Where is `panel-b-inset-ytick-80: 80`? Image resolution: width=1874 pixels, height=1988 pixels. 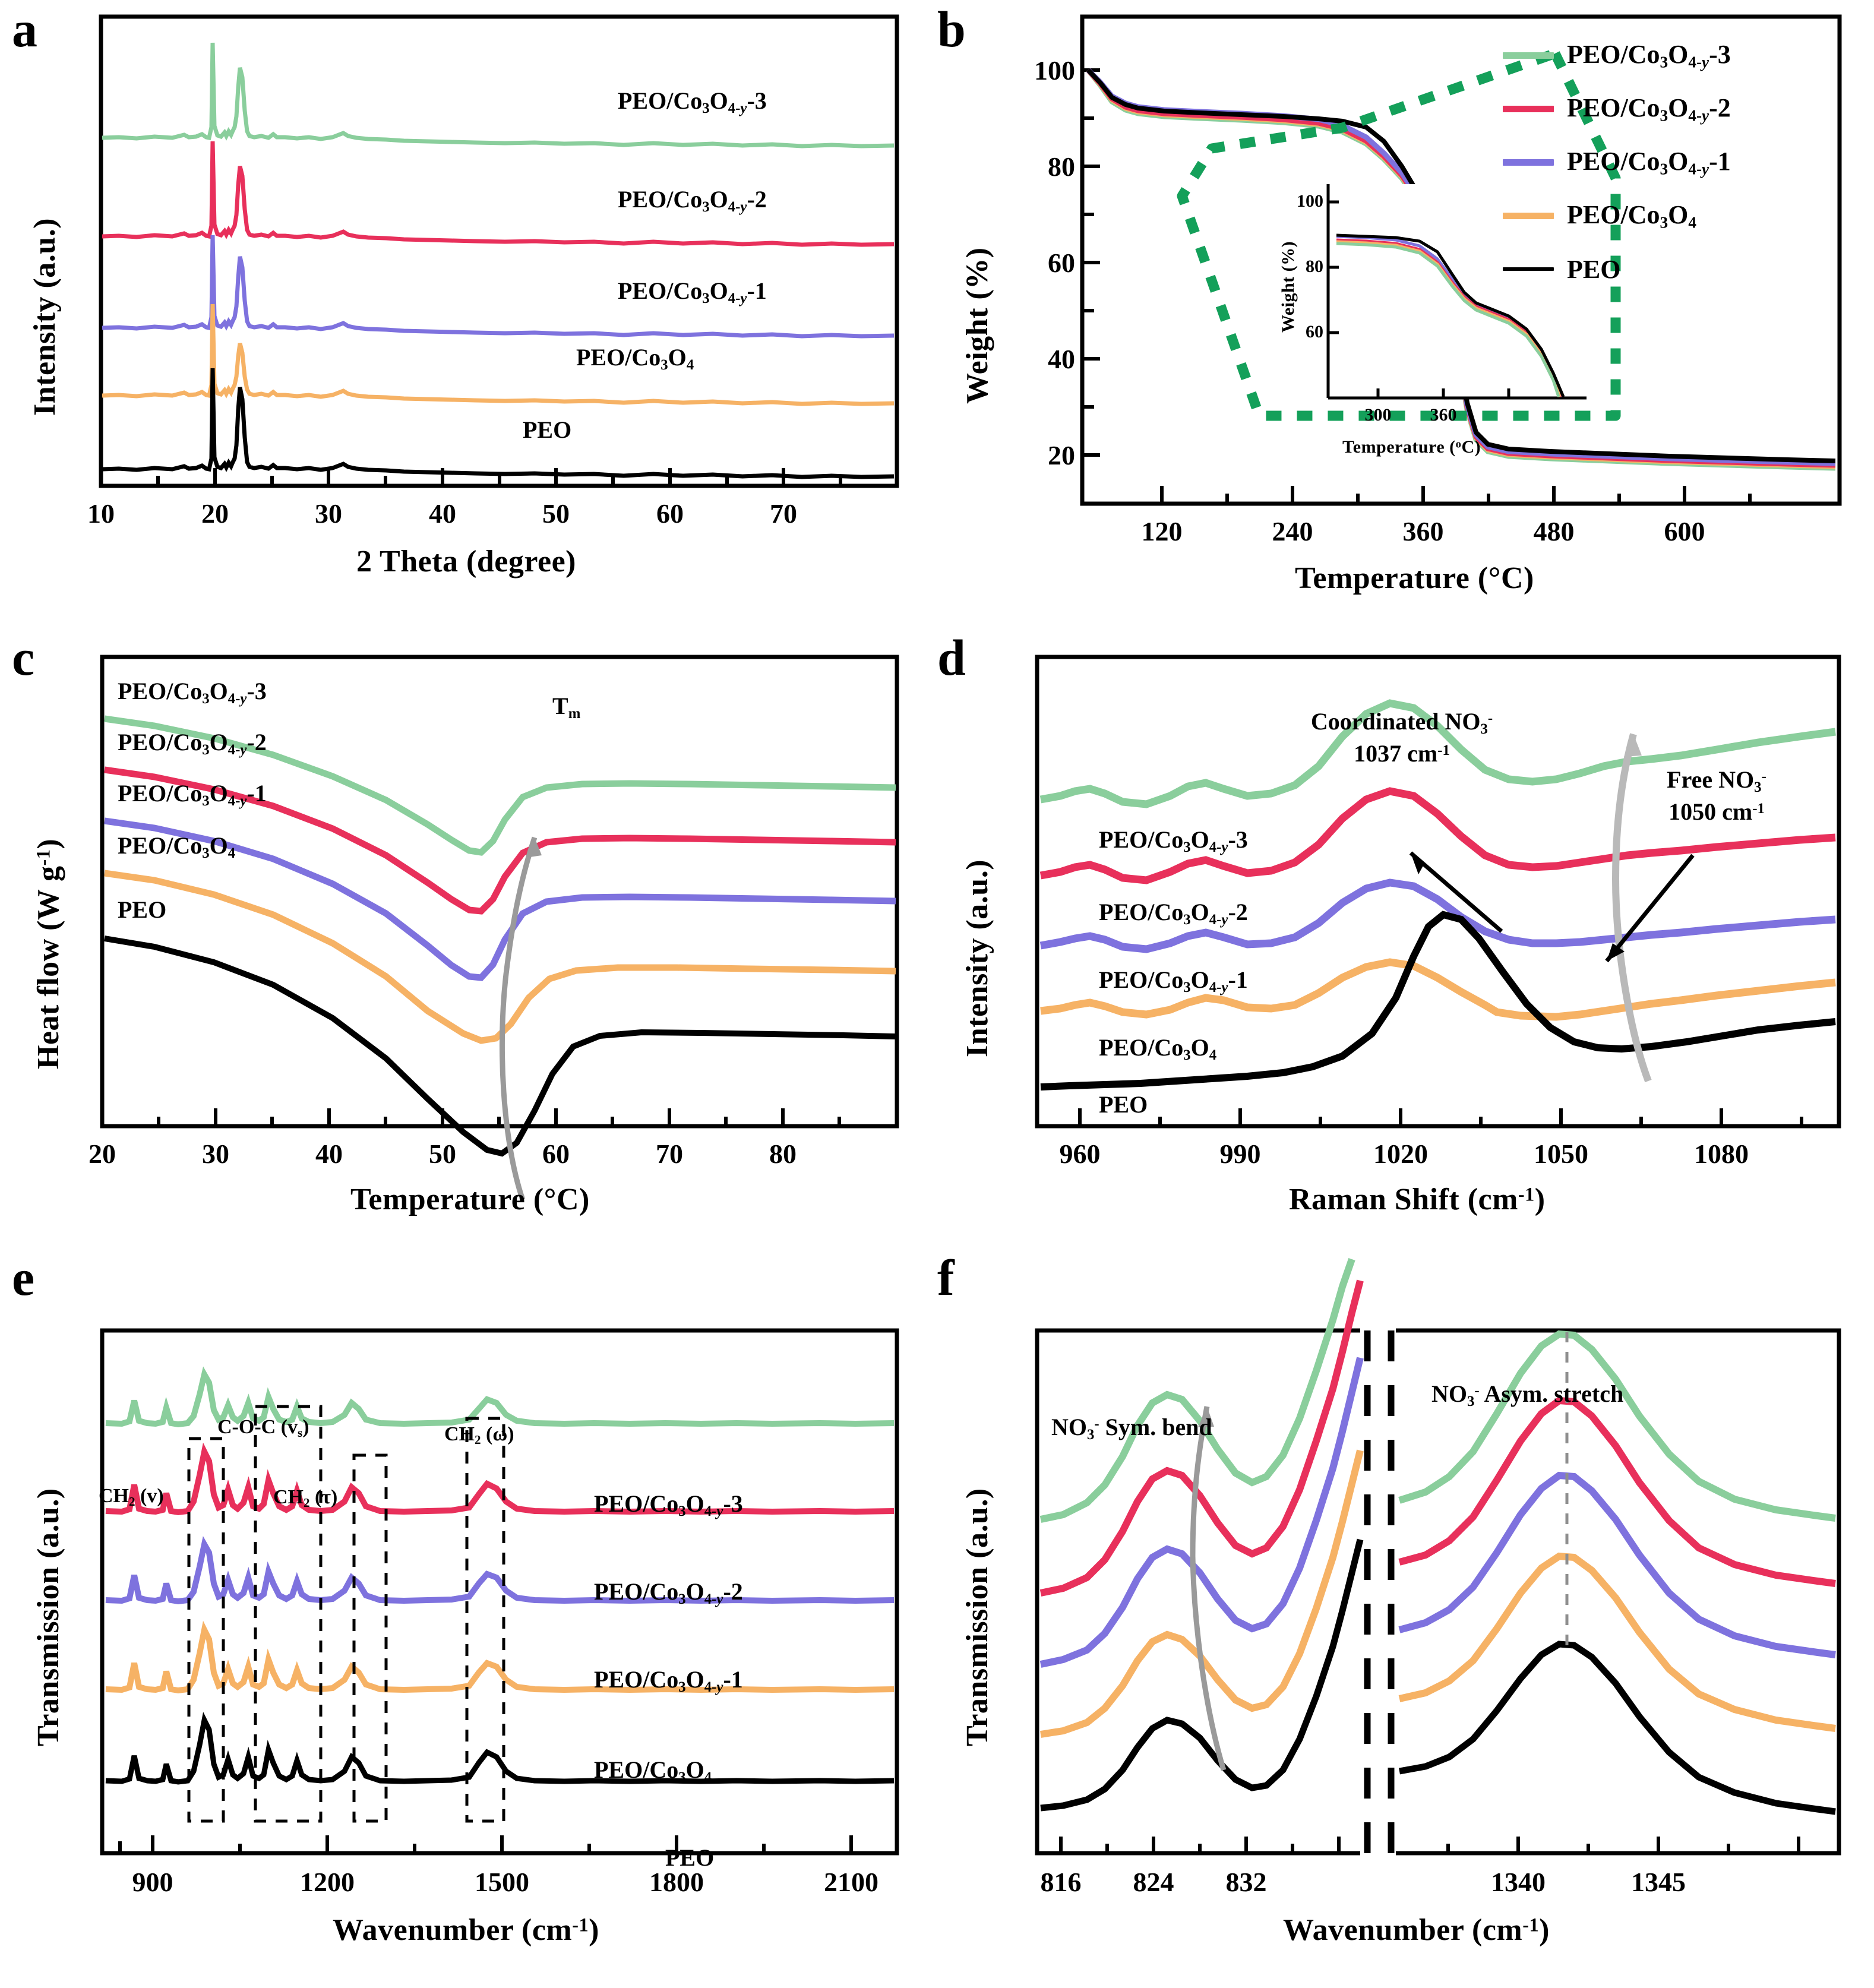 panel-b-inset-ytick-80: 80 is located at coordinates (1314, 266).